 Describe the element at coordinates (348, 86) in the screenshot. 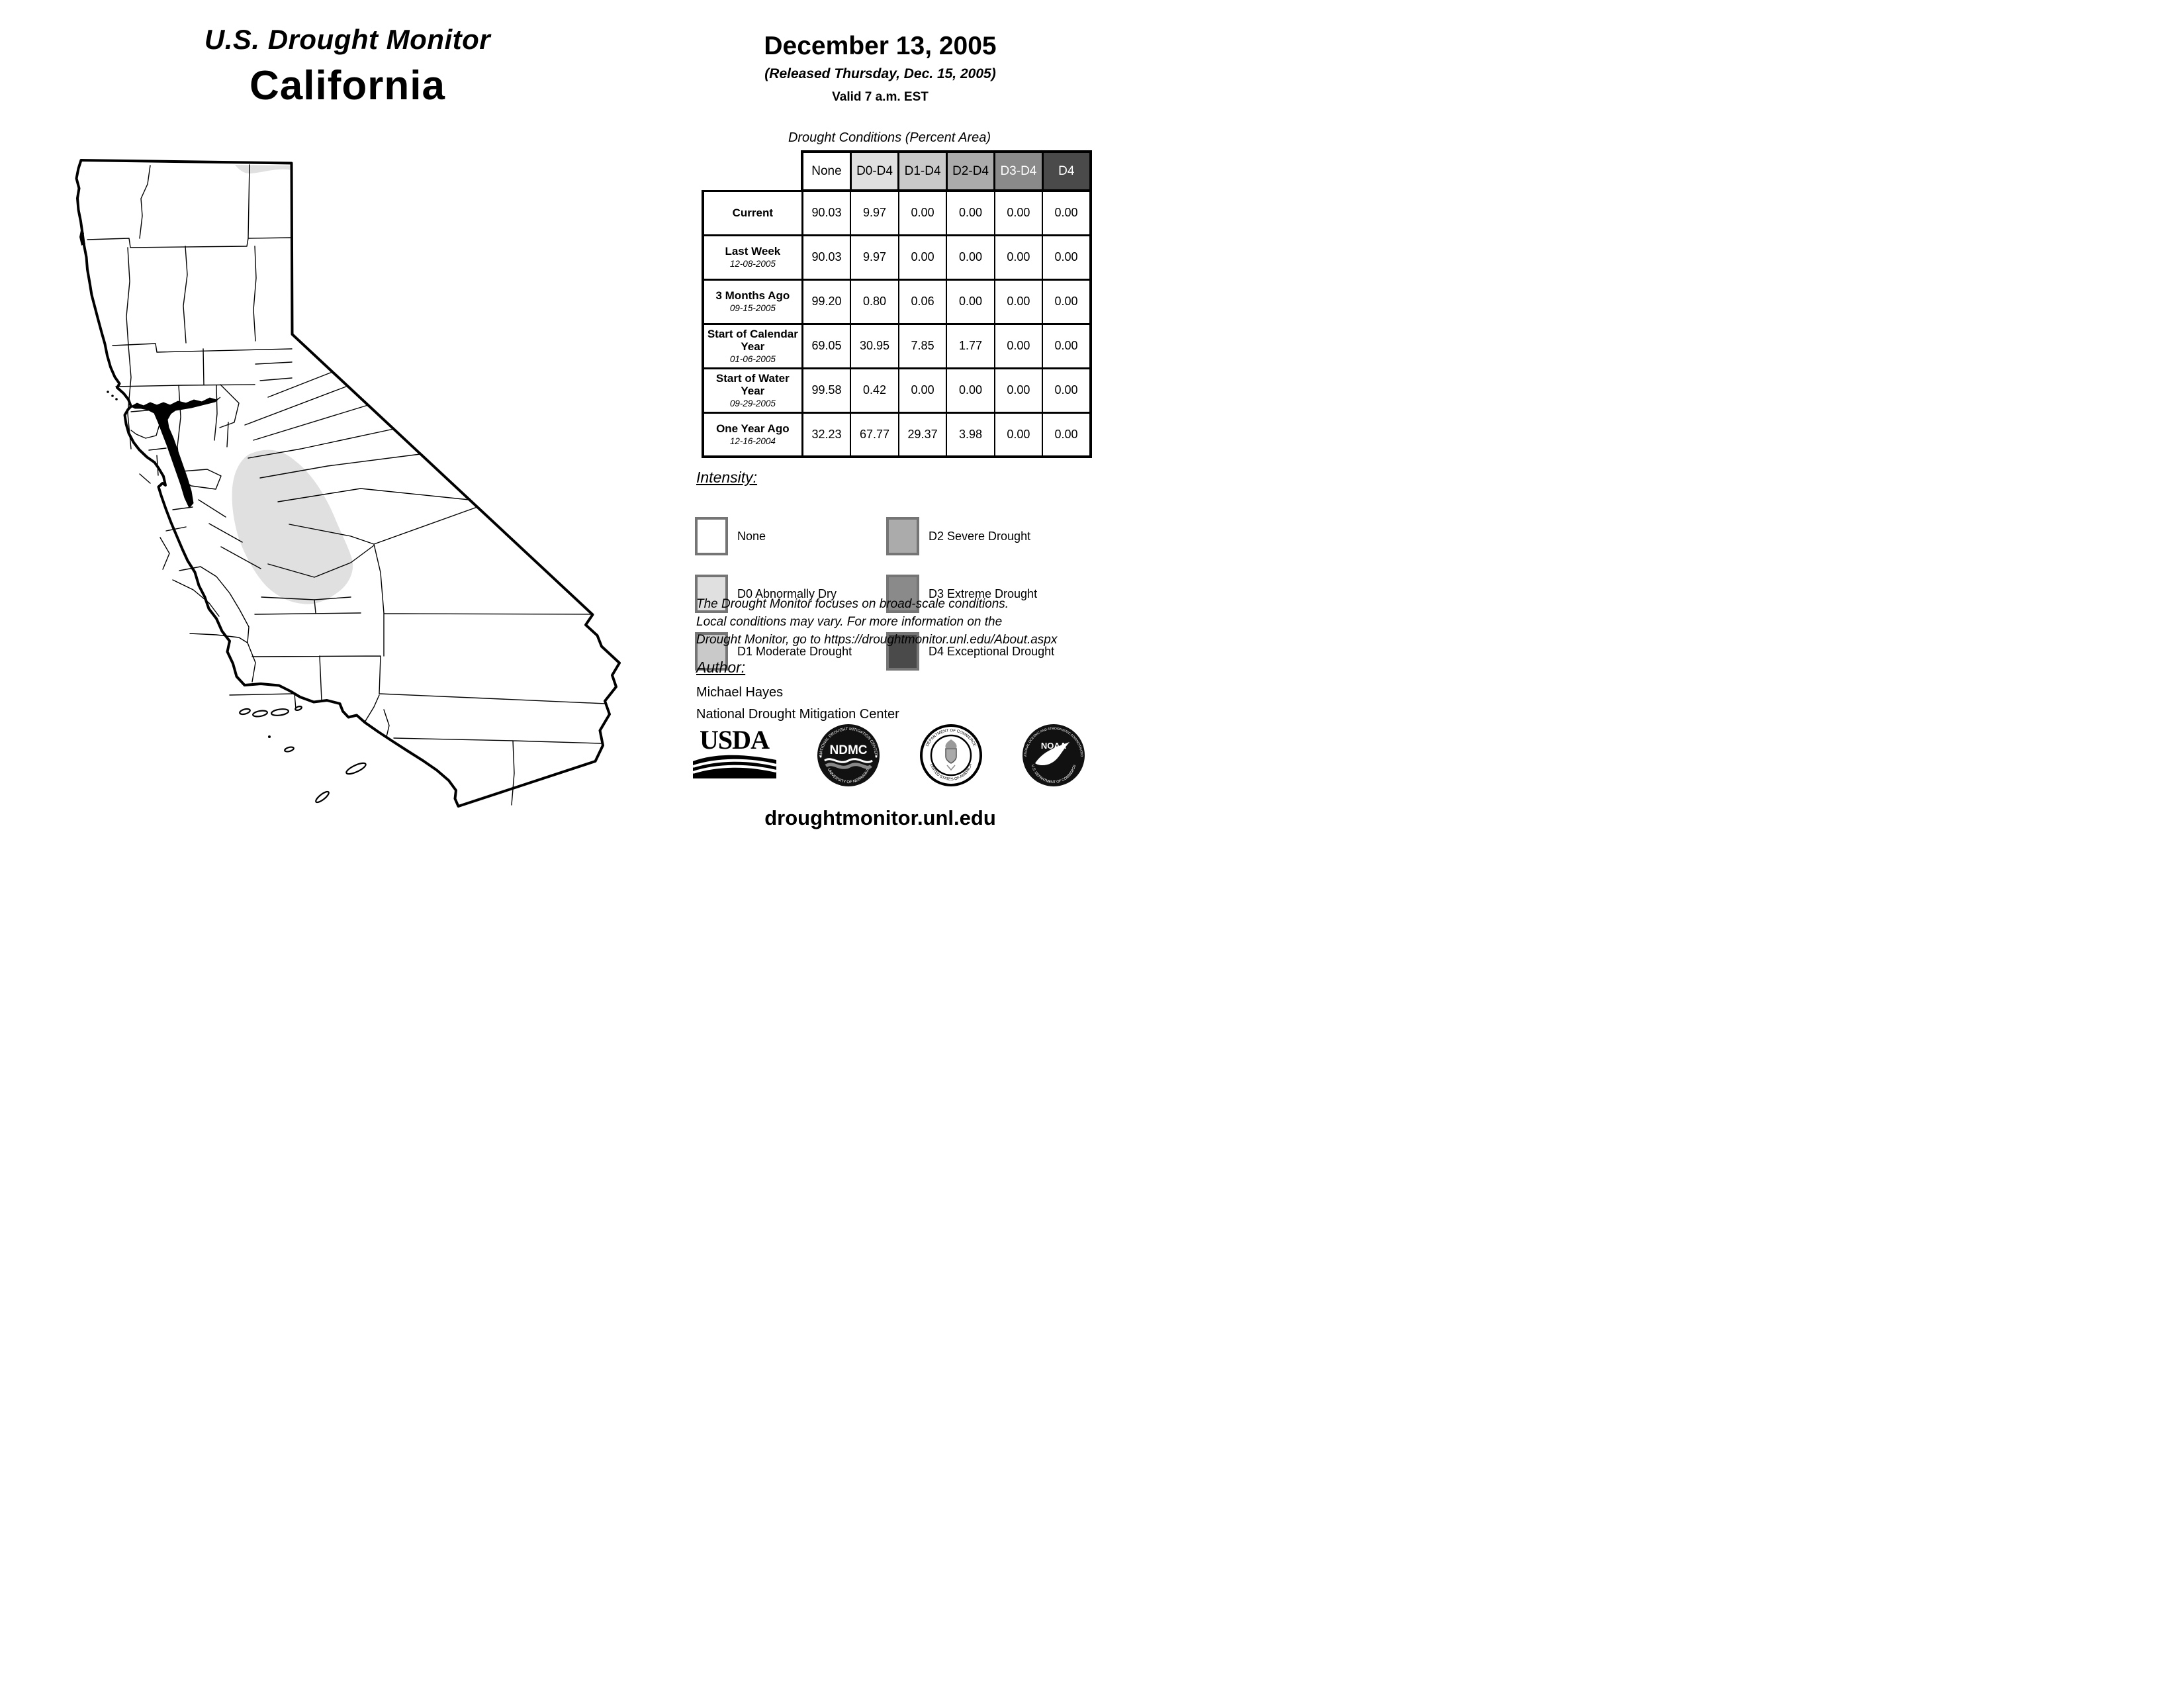

I see `region-title: California` at that location.